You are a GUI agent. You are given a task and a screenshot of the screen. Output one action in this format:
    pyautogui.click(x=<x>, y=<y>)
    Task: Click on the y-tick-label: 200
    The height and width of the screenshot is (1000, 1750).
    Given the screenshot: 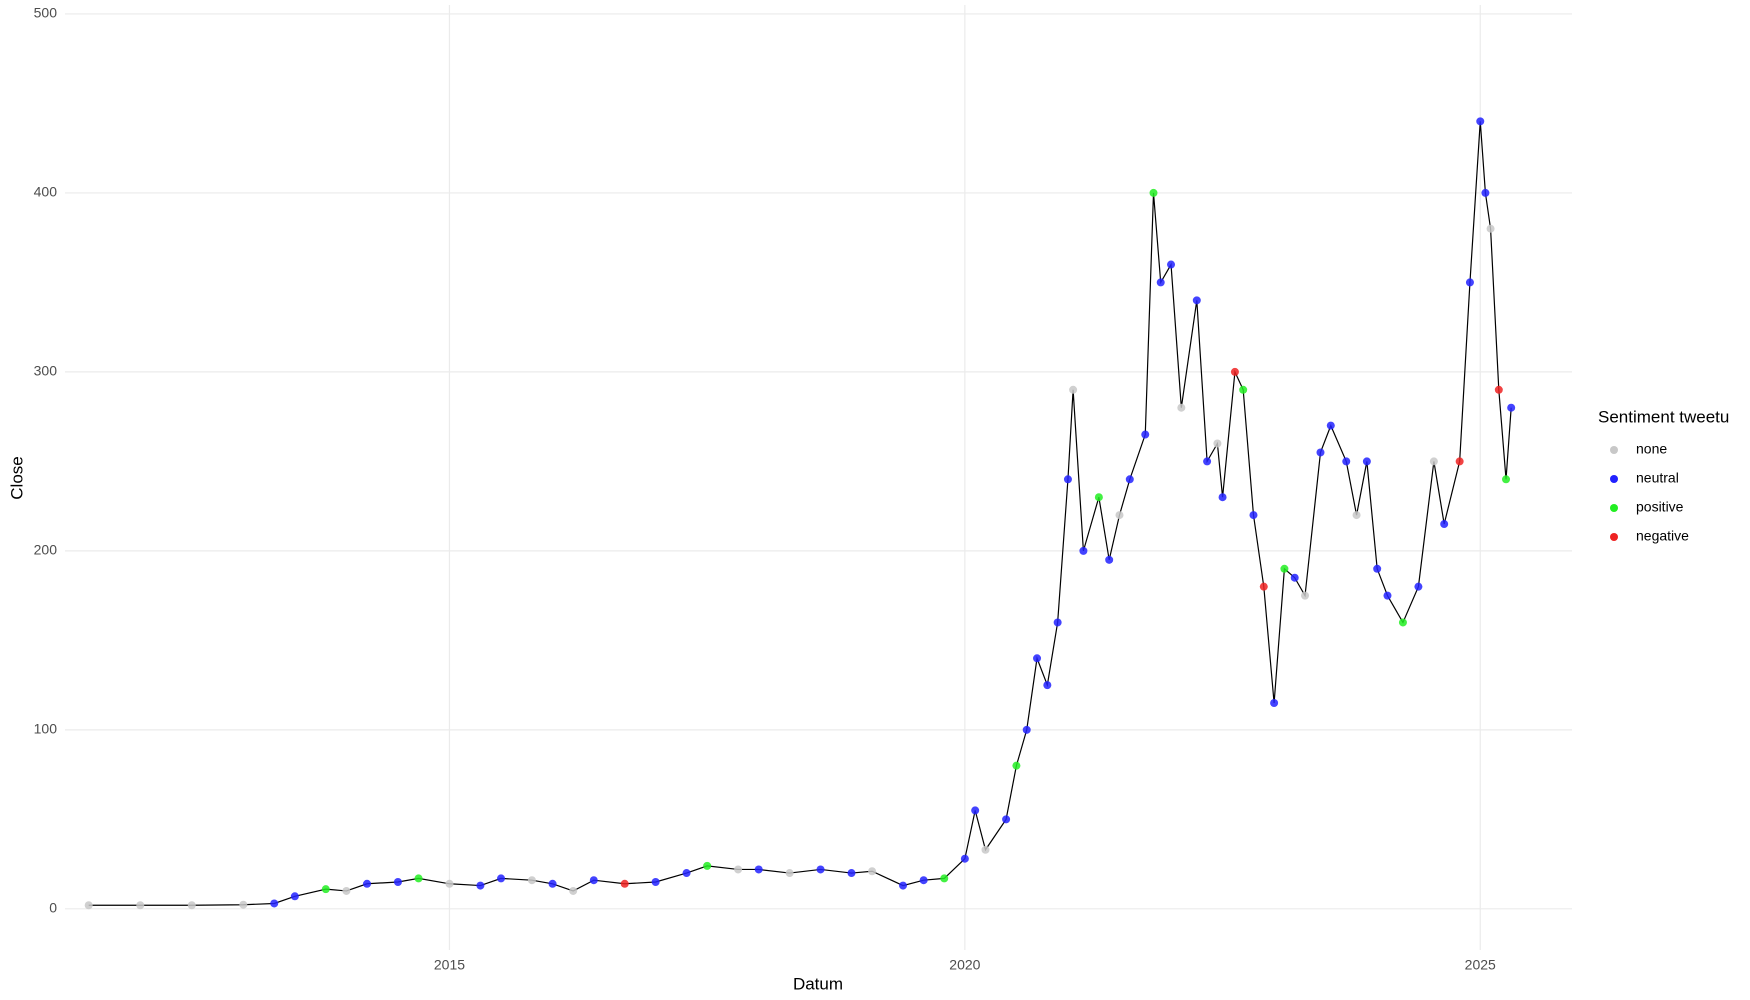 What is the action you would take?
    pyautogui.click(x=46, y=550)
    